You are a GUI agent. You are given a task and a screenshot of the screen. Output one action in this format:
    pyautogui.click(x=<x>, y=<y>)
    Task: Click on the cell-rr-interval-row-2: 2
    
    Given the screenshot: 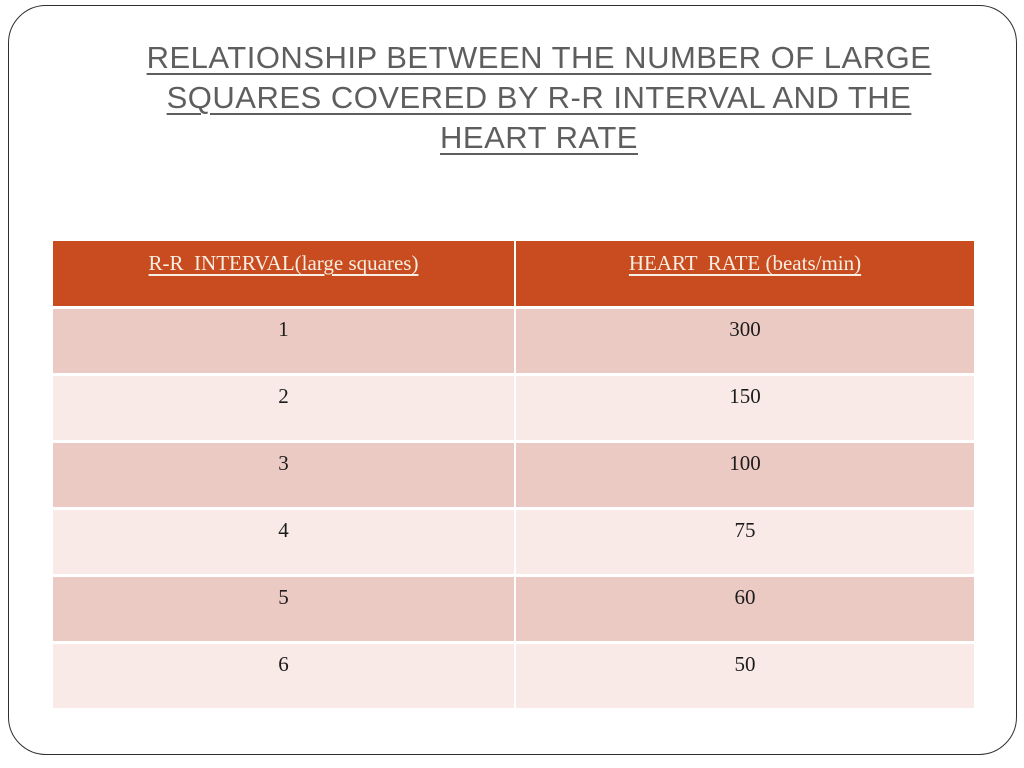 What is the action you would take?
    pyautogui.click(x=283, y=408)
    